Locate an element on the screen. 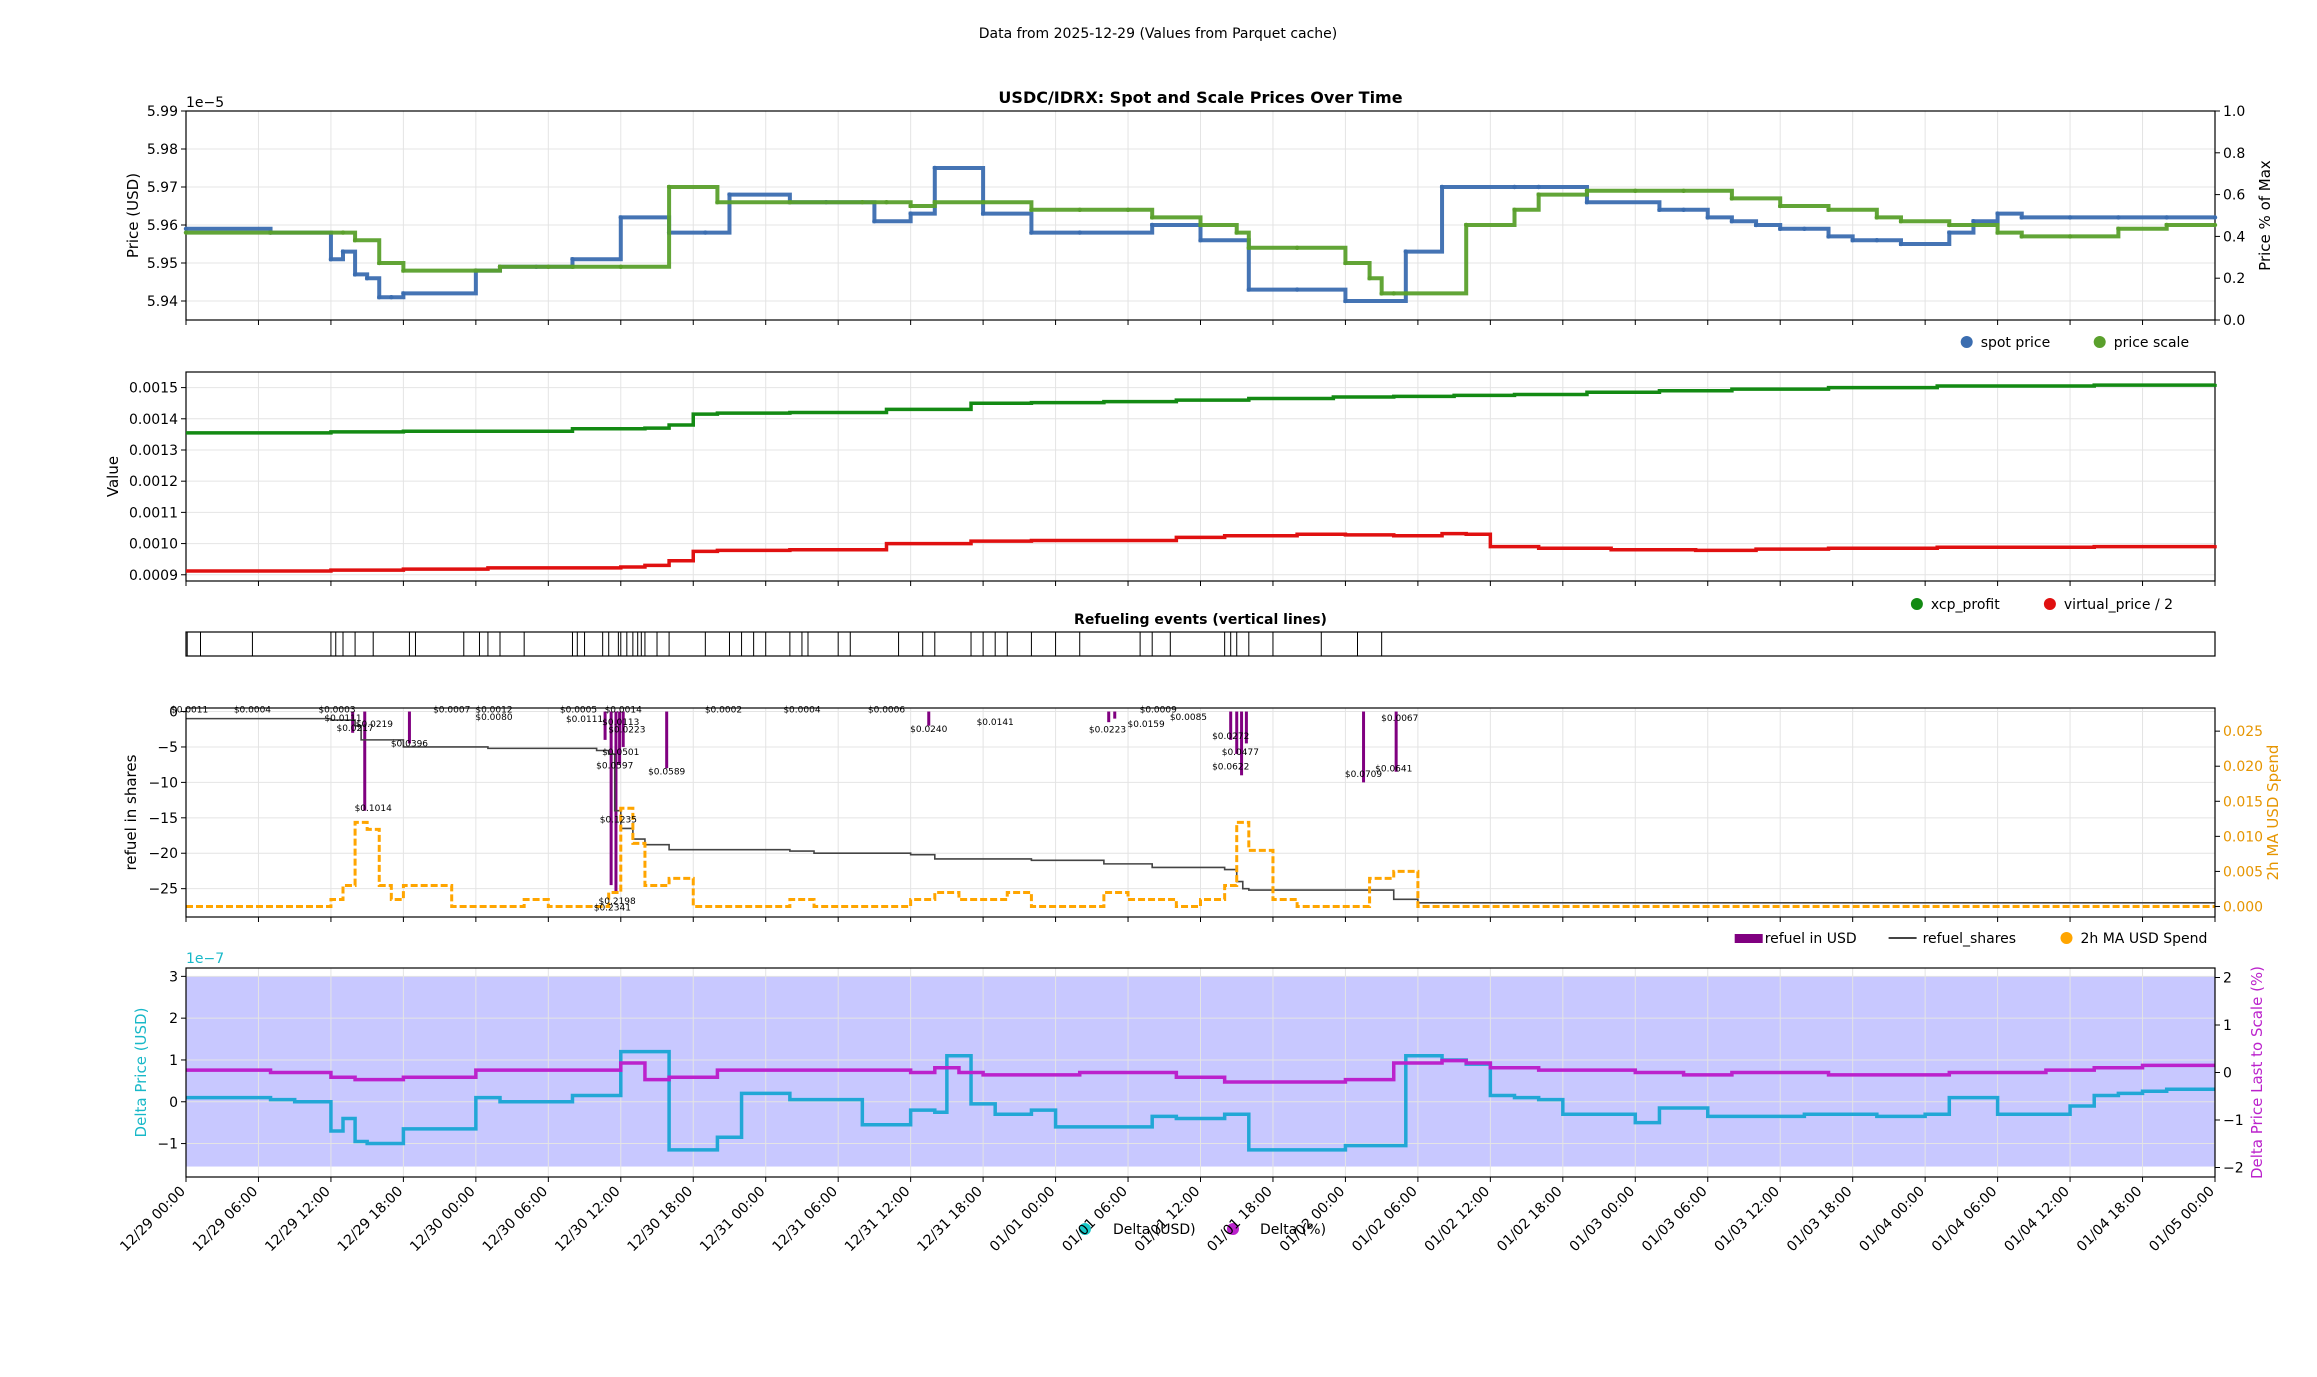  refuel-annotation: $0.0223 is located at coordinates (1107, 731).